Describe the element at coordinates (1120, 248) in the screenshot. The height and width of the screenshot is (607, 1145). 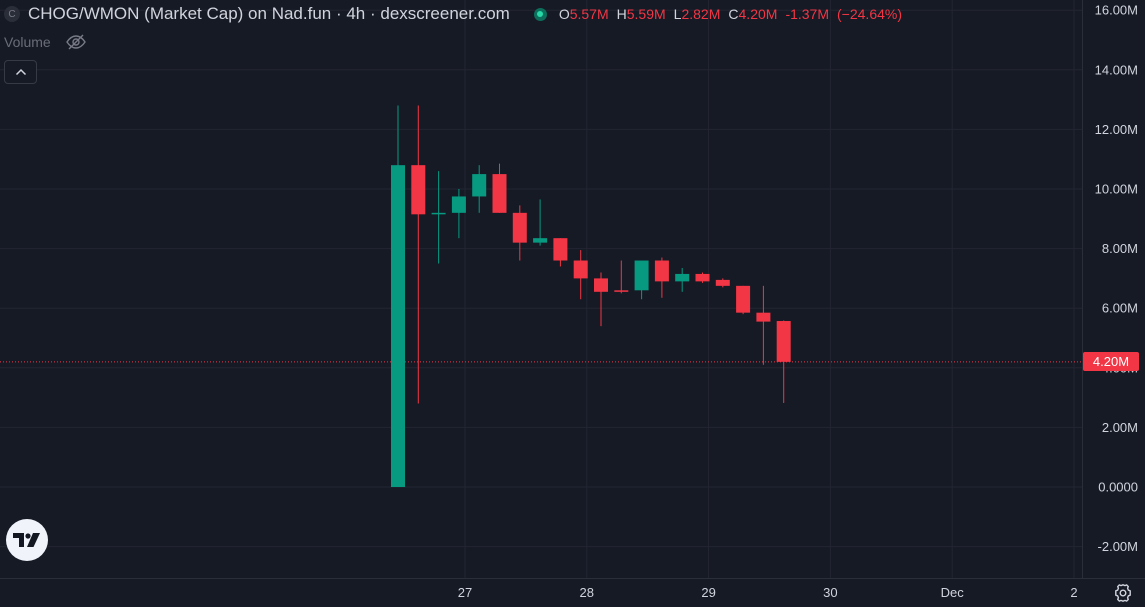
I see `y-tick-label: 8.00M` at that location.